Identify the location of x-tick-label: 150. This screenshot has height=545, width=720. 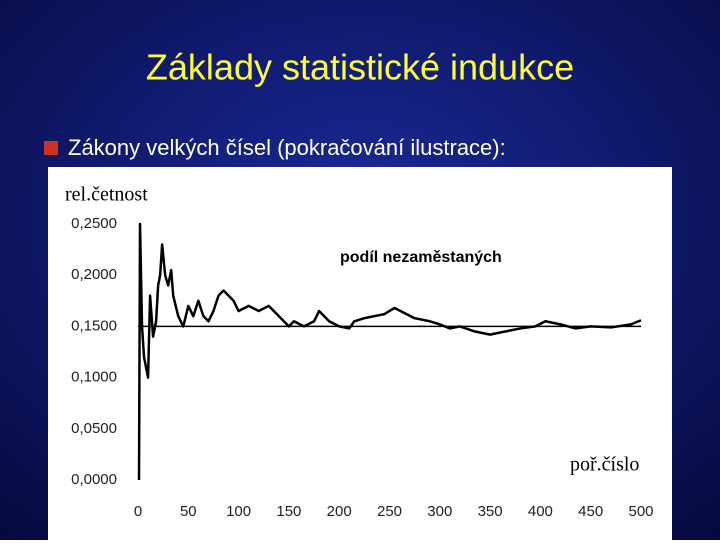
(288, 511).